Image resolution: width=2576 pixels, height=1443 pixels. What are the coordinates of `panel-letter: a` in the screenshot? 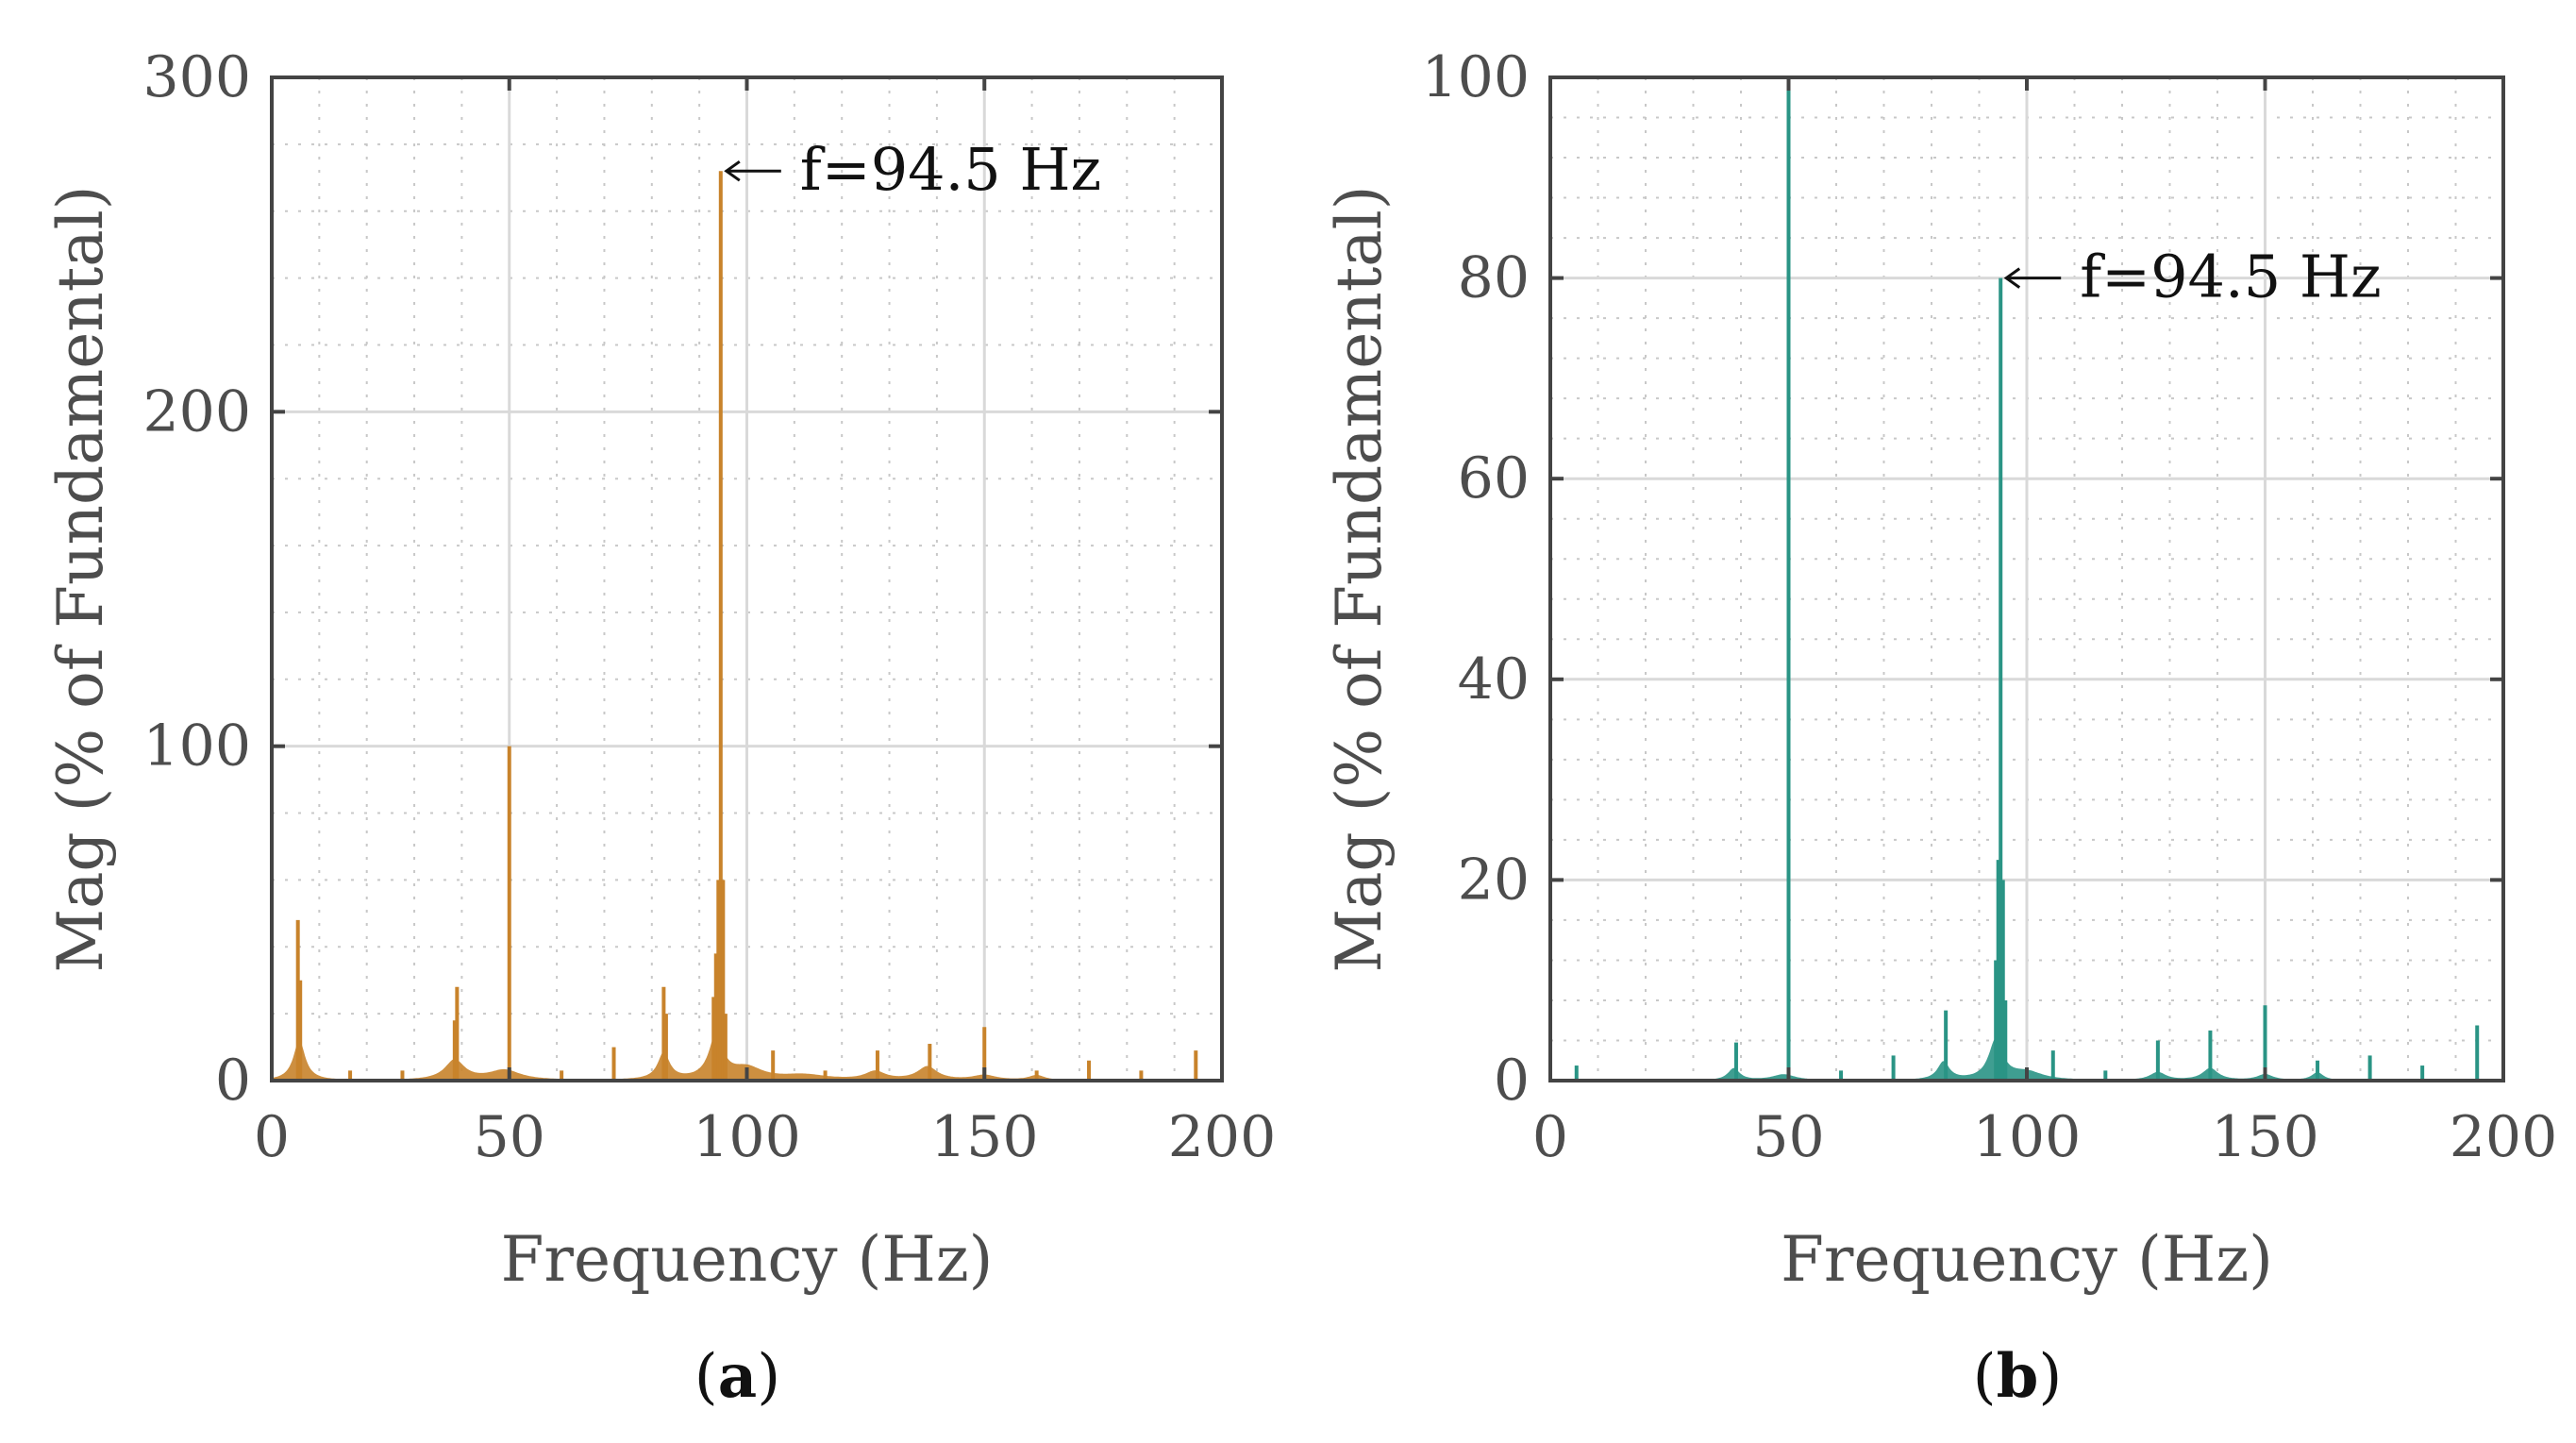 It's located at (737, 1377).